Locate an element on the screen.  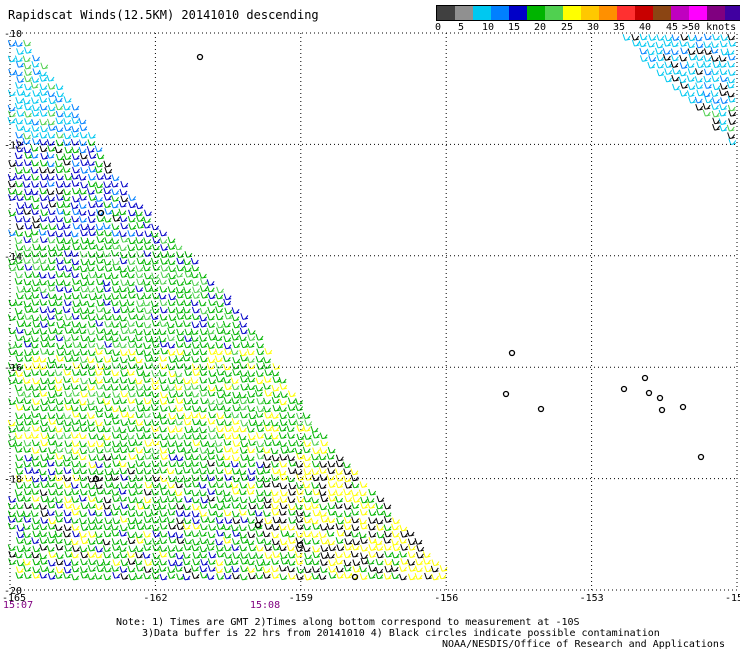
legend-label: 40 is located at coordinates (645, 27).